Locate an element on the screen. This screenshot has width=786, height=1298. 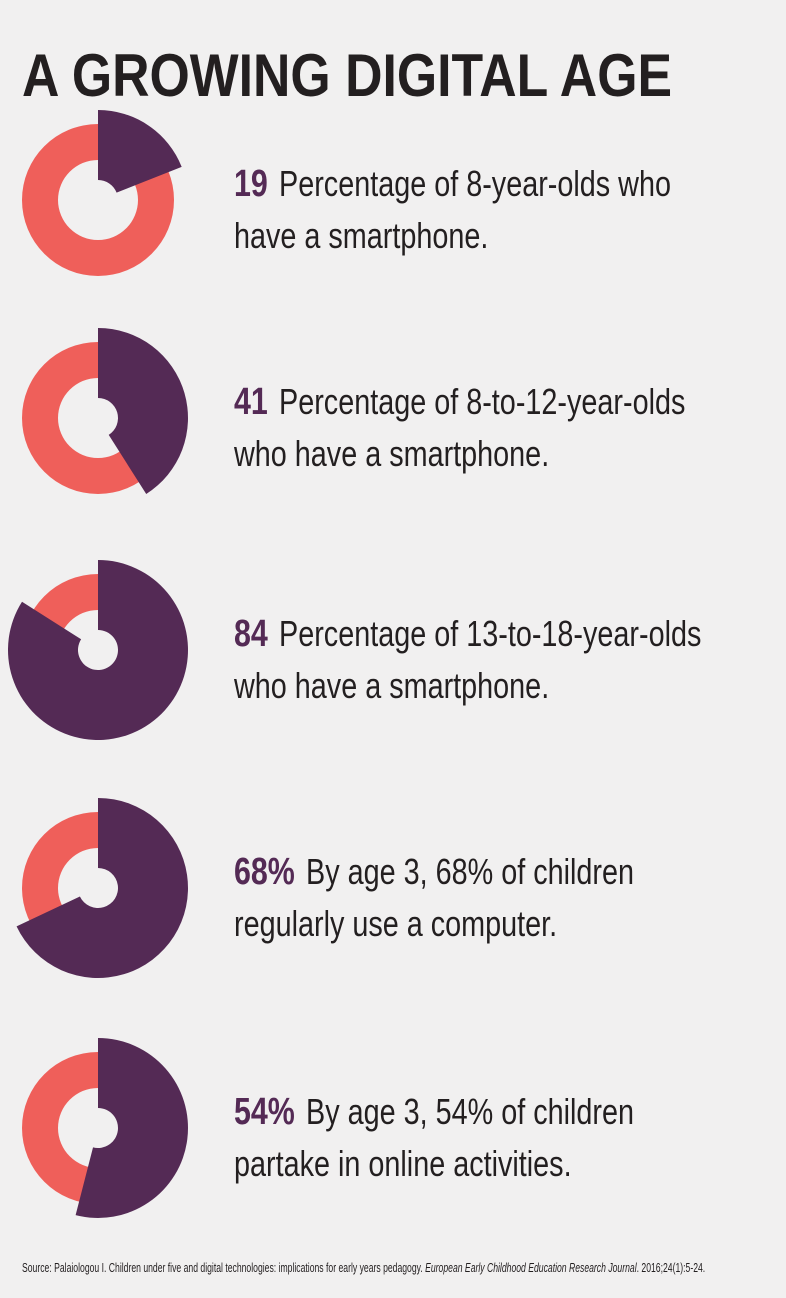
stat-line: 54% By age 3, 54% of children is located at coordinates (434, 1112).